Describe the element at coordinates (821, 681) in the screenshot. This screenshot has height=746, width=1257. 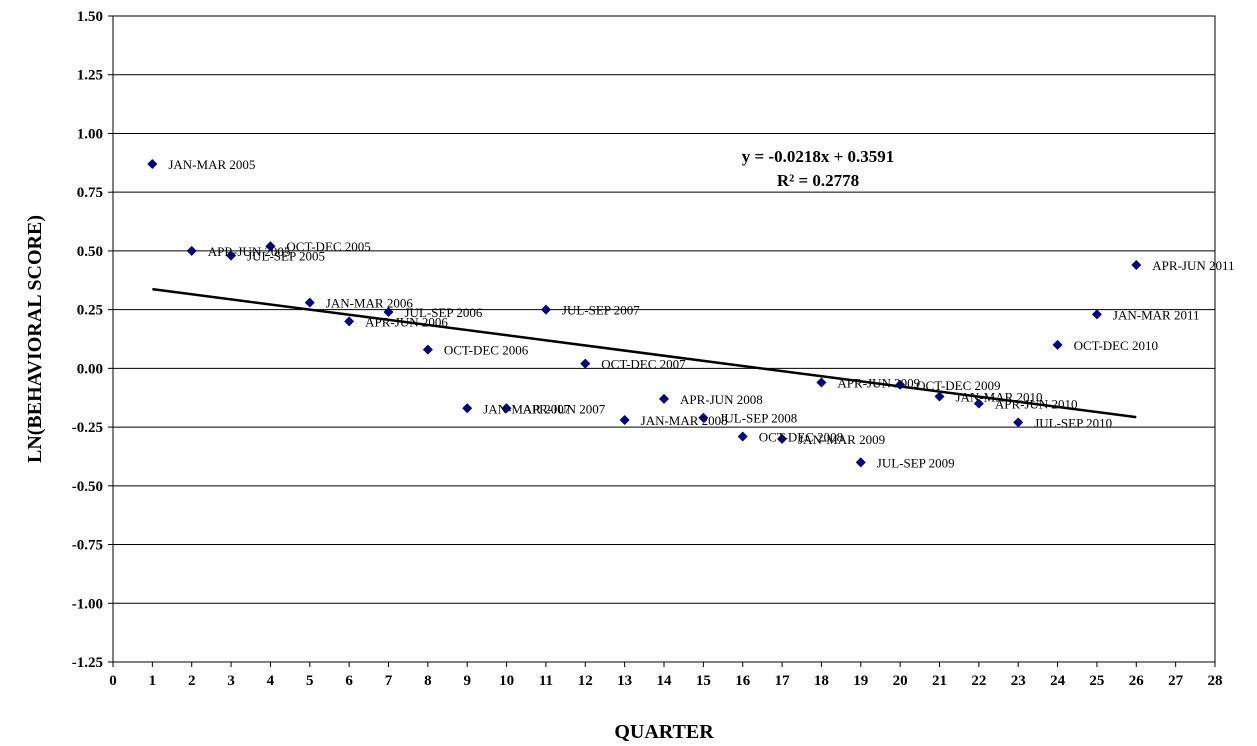
I see `x-tick-label: 18` at that location.